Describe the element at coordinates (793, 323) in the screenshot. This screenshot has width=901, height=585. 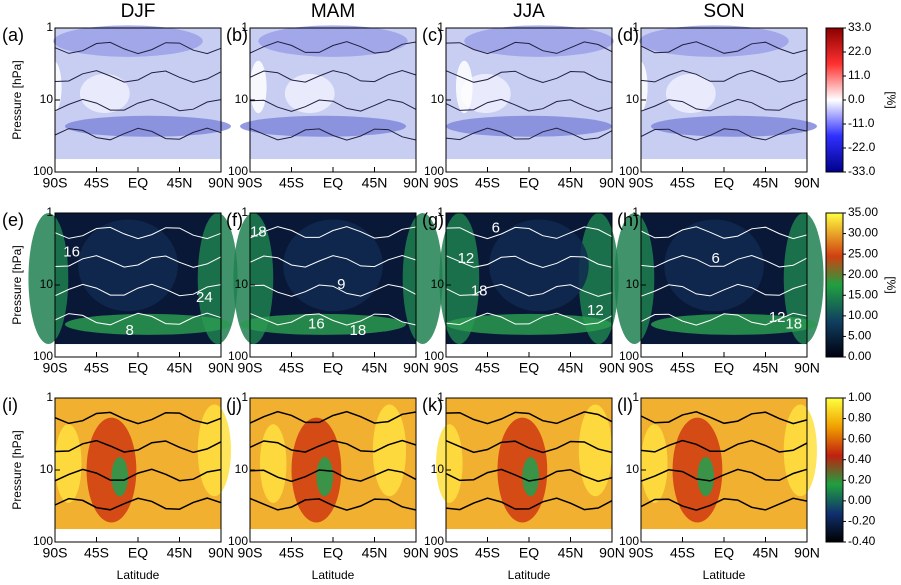
I see `contour-label: 18` at that location.